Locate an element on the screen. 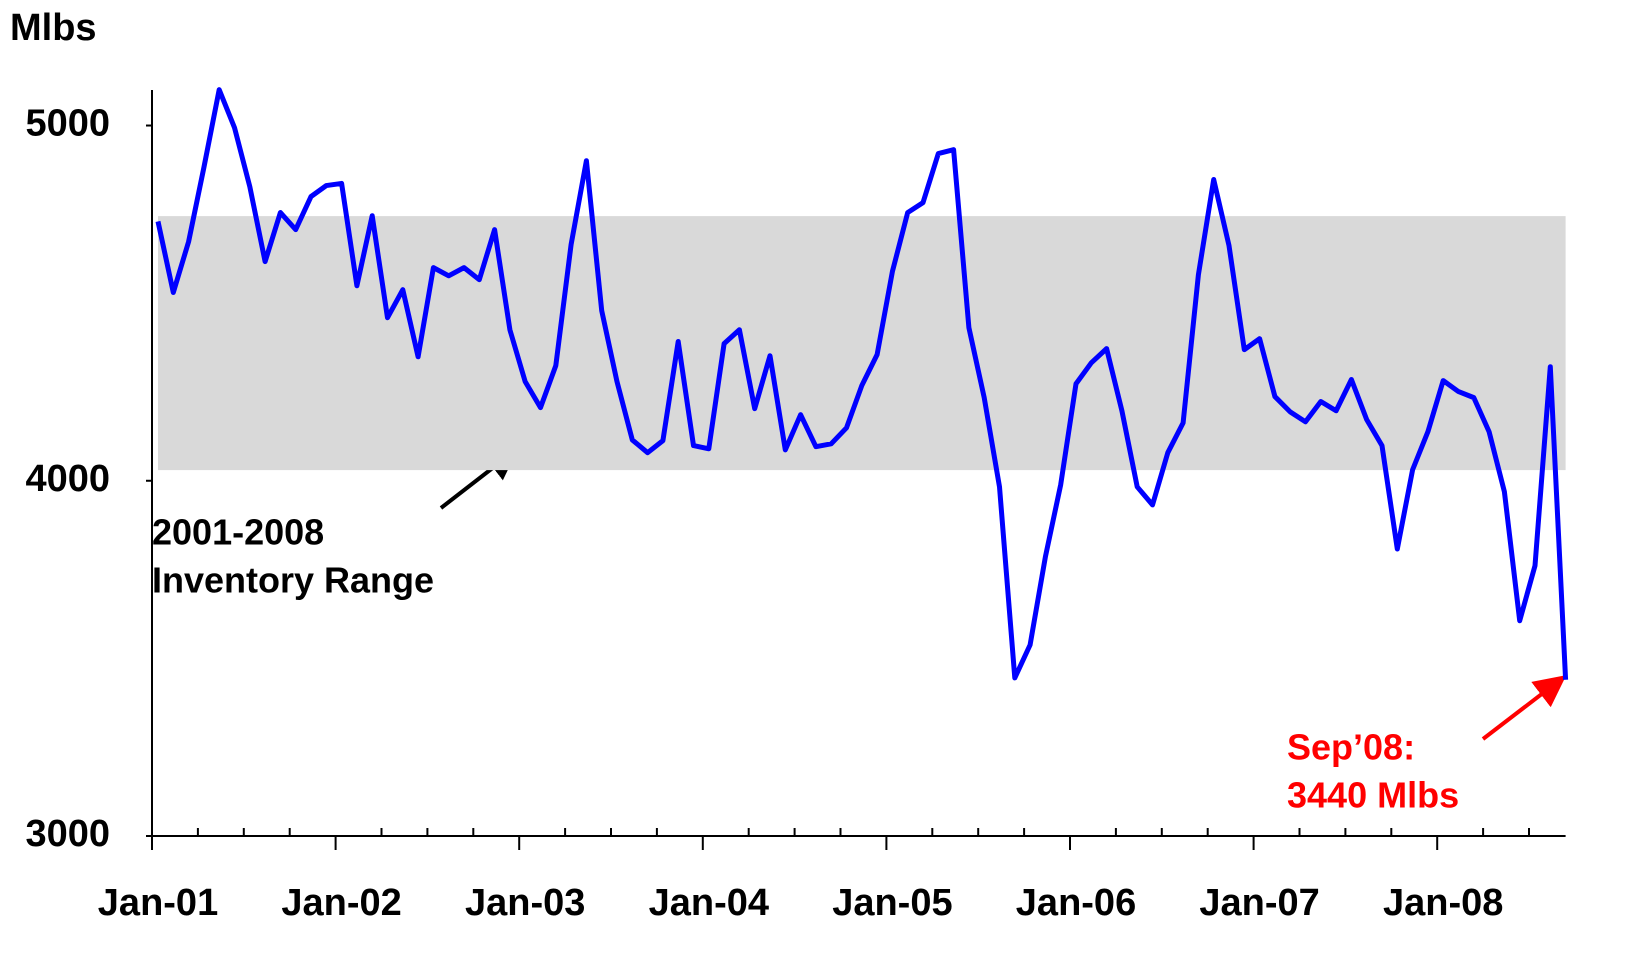  y-tick-label: 4000 is located at coordinates (67, 479).